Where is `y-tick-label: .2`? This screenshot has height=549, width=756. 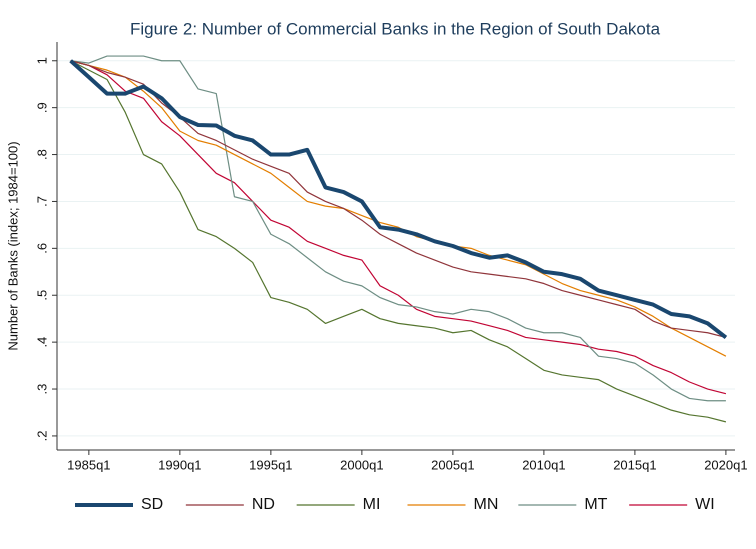
y-tick-label: .2 is located at coordinates (41, 436).